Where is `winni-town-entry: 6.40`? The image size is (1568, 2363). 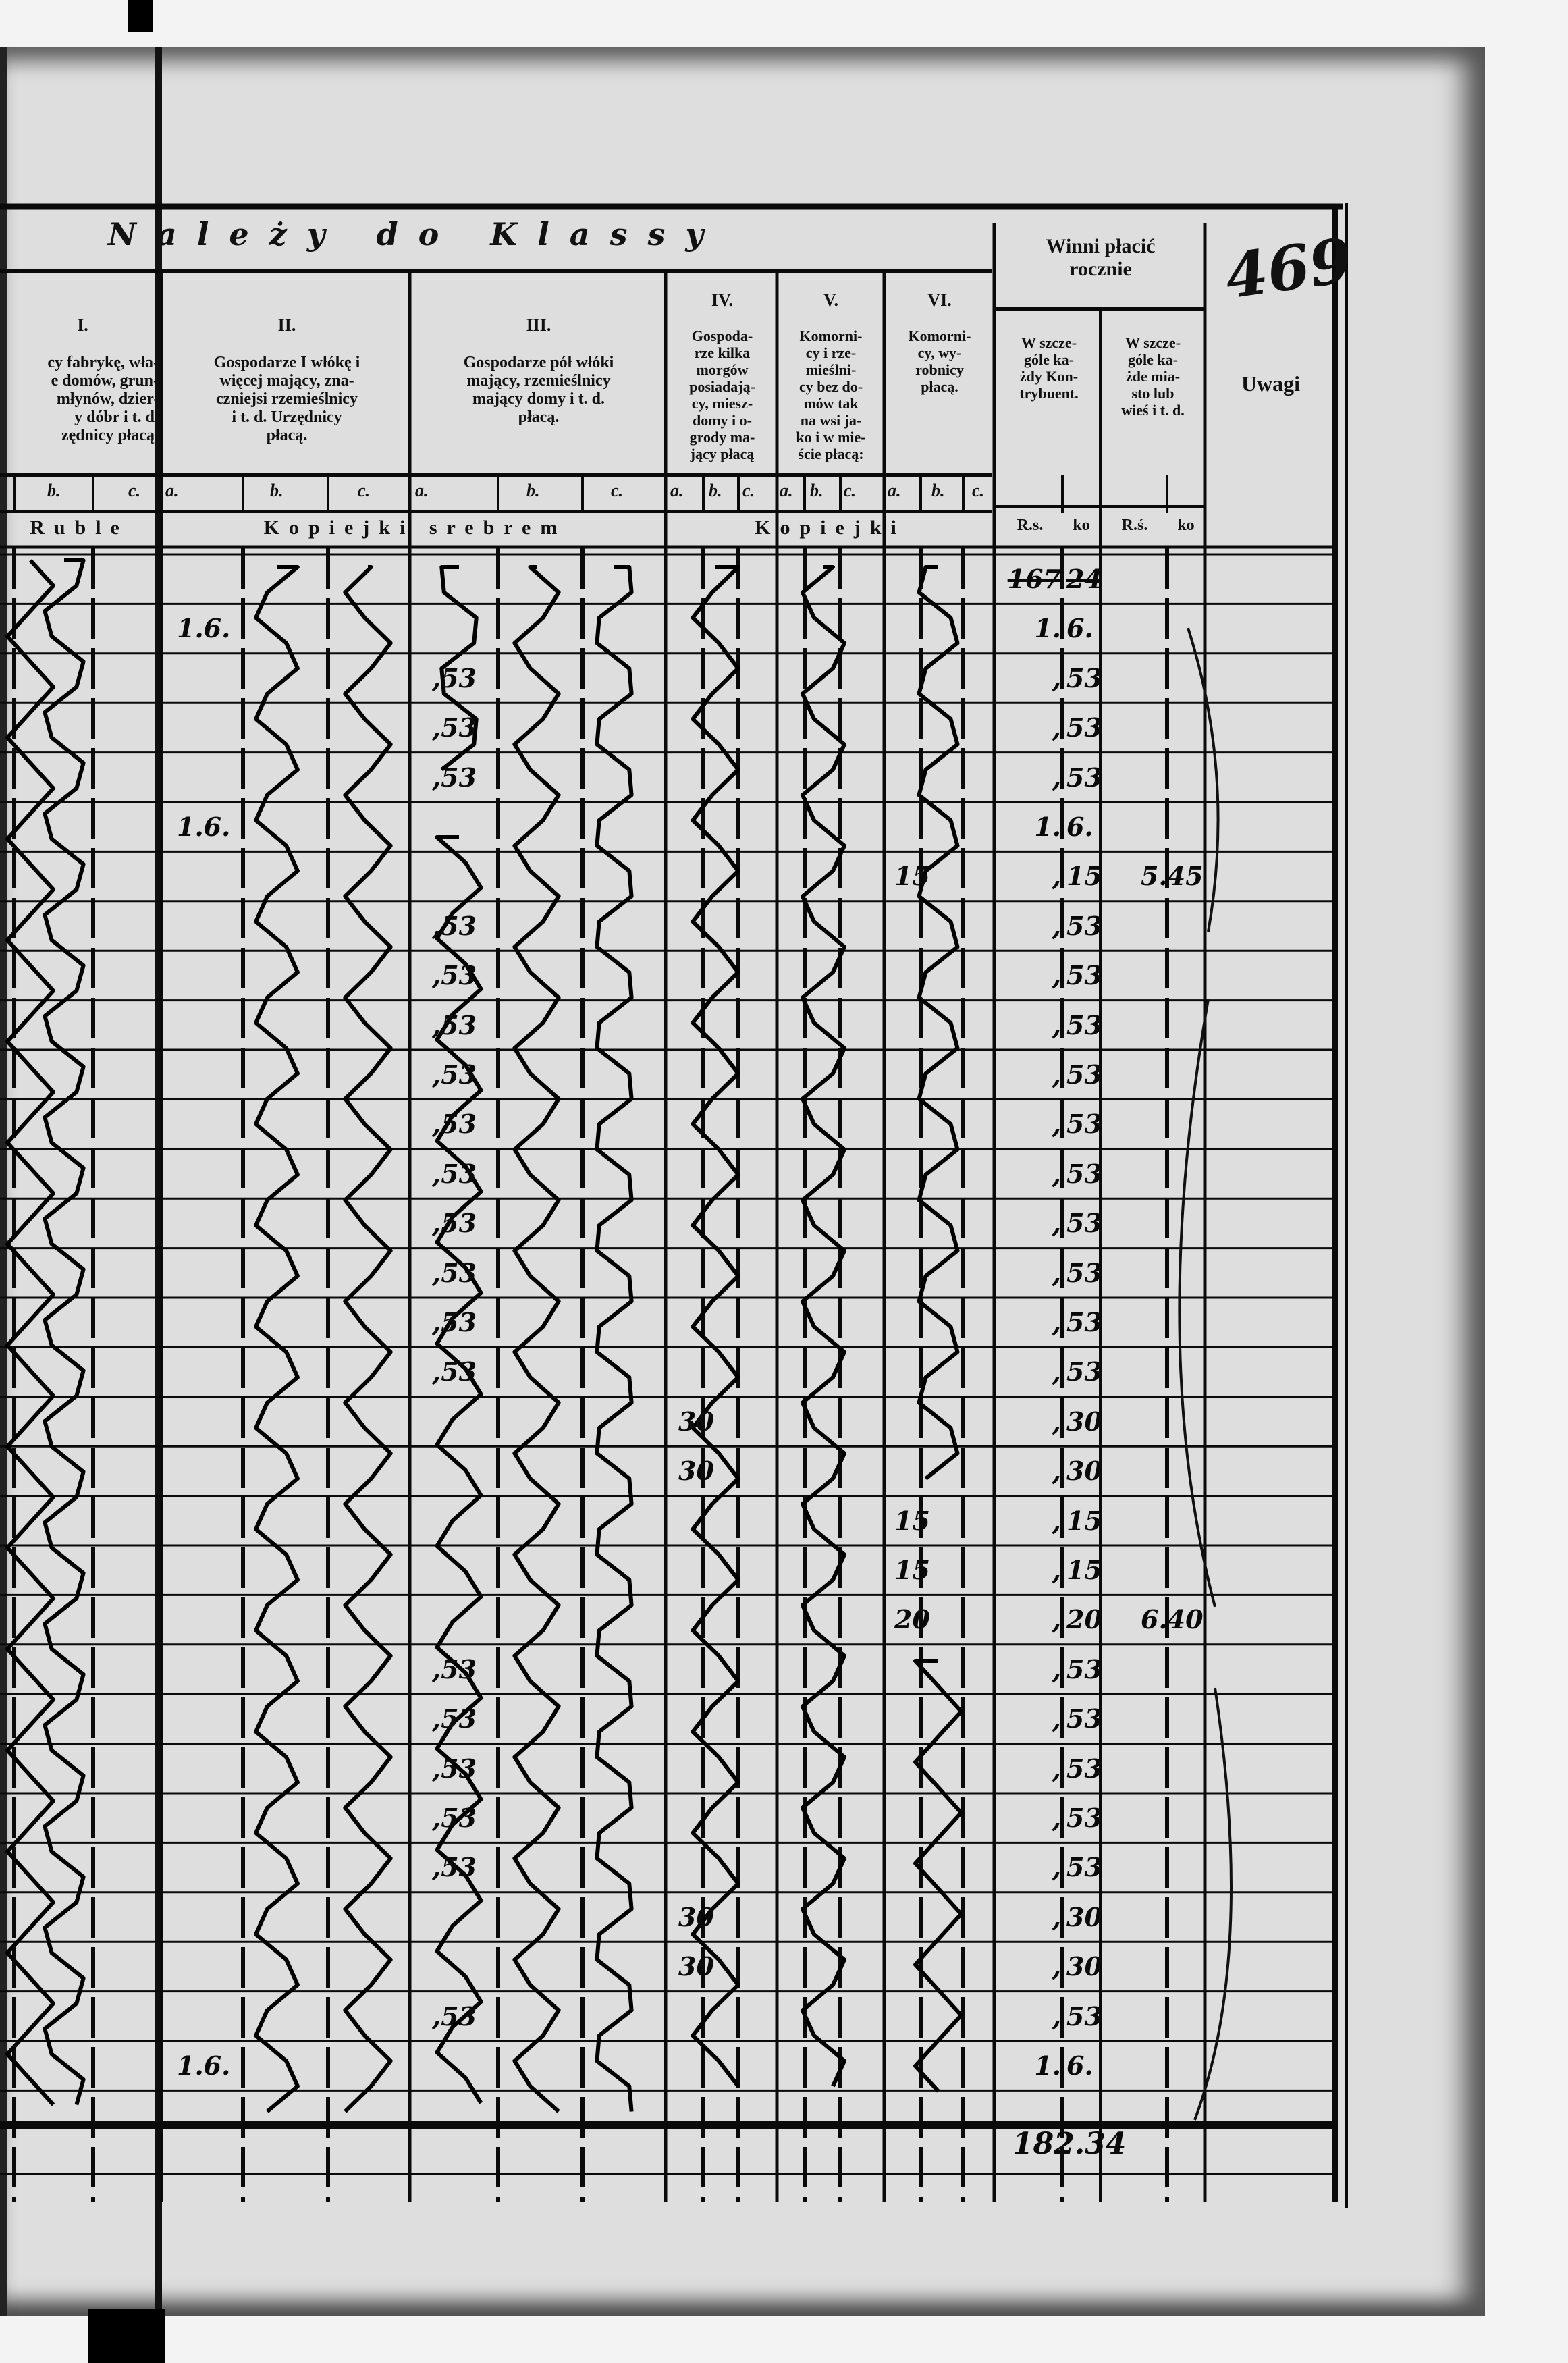 winni-town-entry: 6.40 is located at coordinates (1172, 1619).